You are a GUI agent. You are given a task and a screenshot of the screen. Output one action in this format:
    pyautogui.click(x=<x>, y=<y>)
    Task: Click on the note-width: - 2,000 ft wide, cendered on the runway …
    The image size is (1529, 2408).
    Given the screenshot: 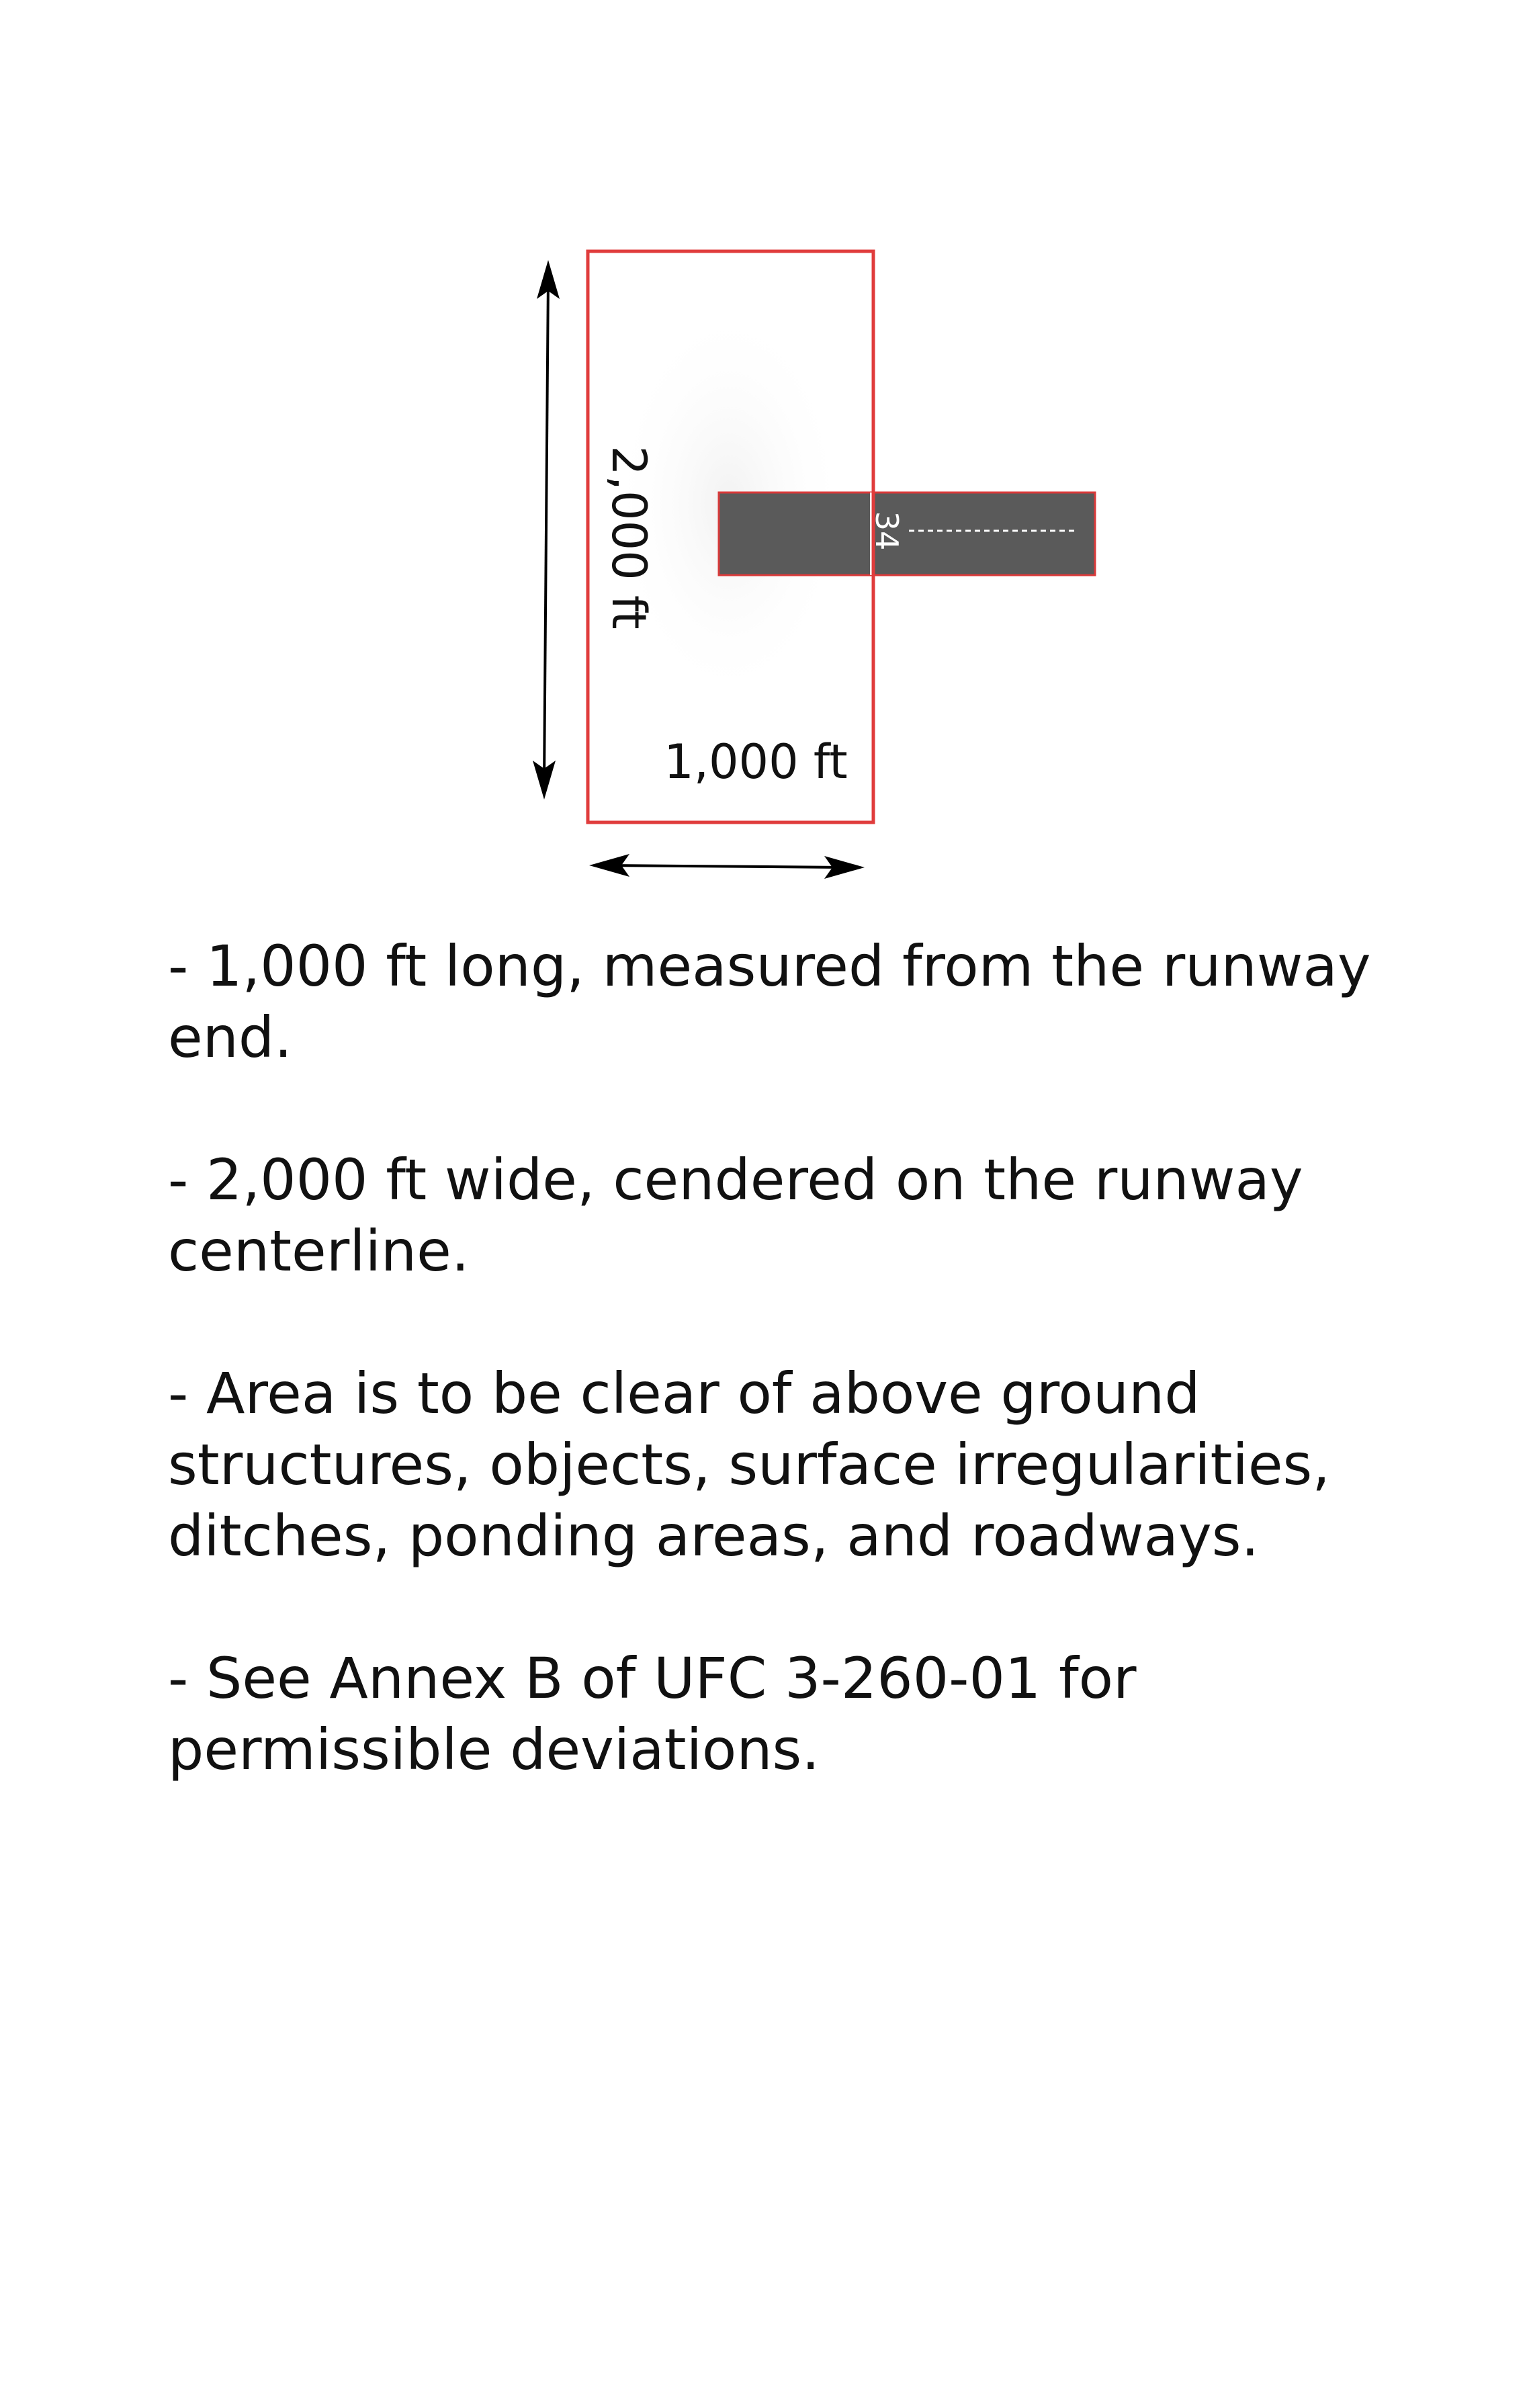 What is the action you would take?
    pyautogui.click(x=735, y=1215)
    